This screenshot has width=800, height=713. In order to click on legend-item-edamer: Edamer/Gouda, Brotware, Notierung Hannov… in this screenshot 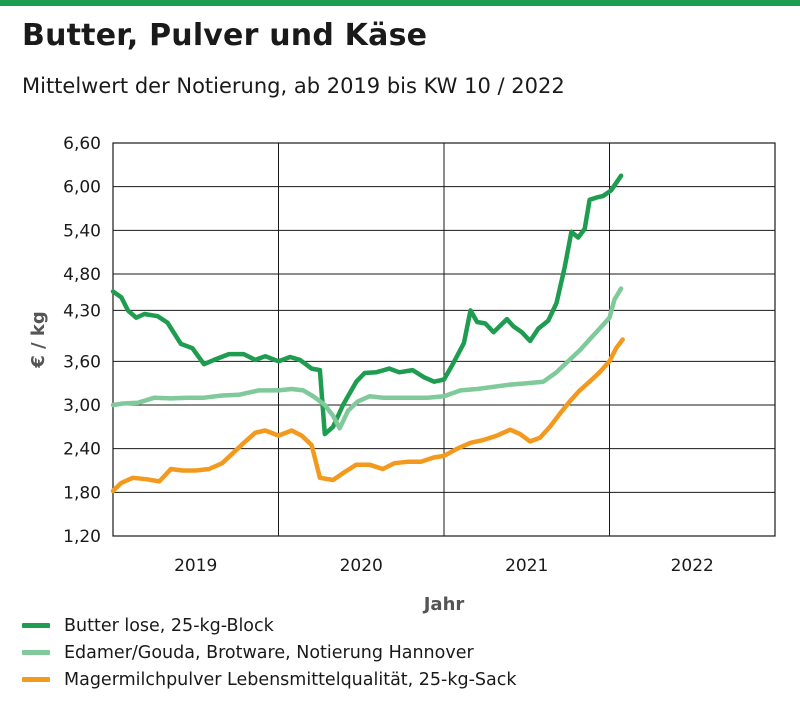, I will do `click(269, 652)`.